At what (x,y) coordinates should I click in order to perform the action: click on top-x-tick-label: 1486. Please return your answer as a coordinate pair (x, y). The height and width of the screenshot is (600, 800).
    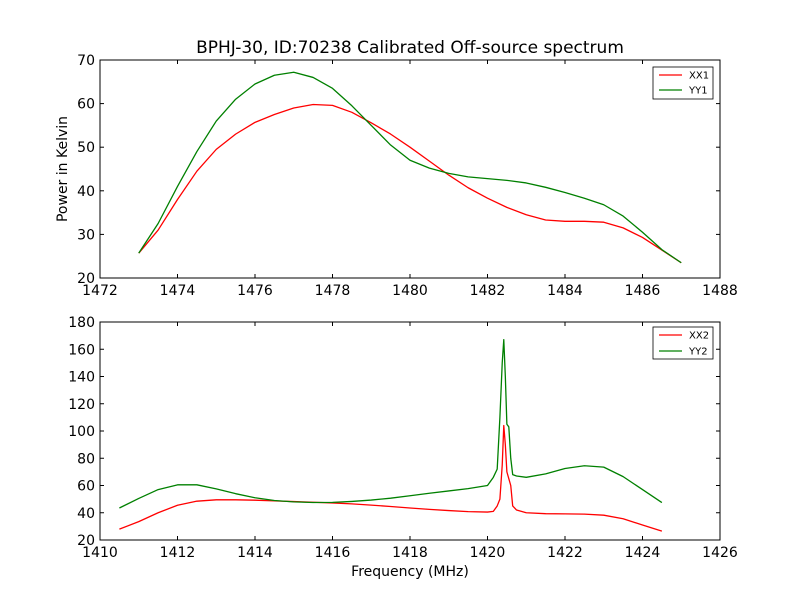
    Looking at the image, I should click on (643, 291).